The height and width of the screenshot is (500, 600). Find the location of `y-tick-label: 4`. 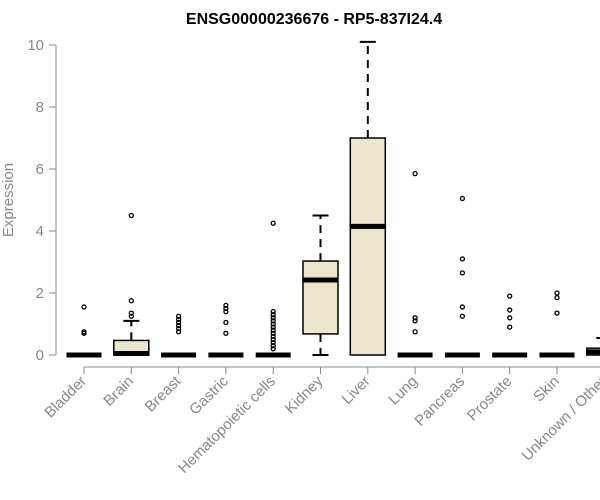

y-tick-label: 4 is located at coordinates (40, 231).